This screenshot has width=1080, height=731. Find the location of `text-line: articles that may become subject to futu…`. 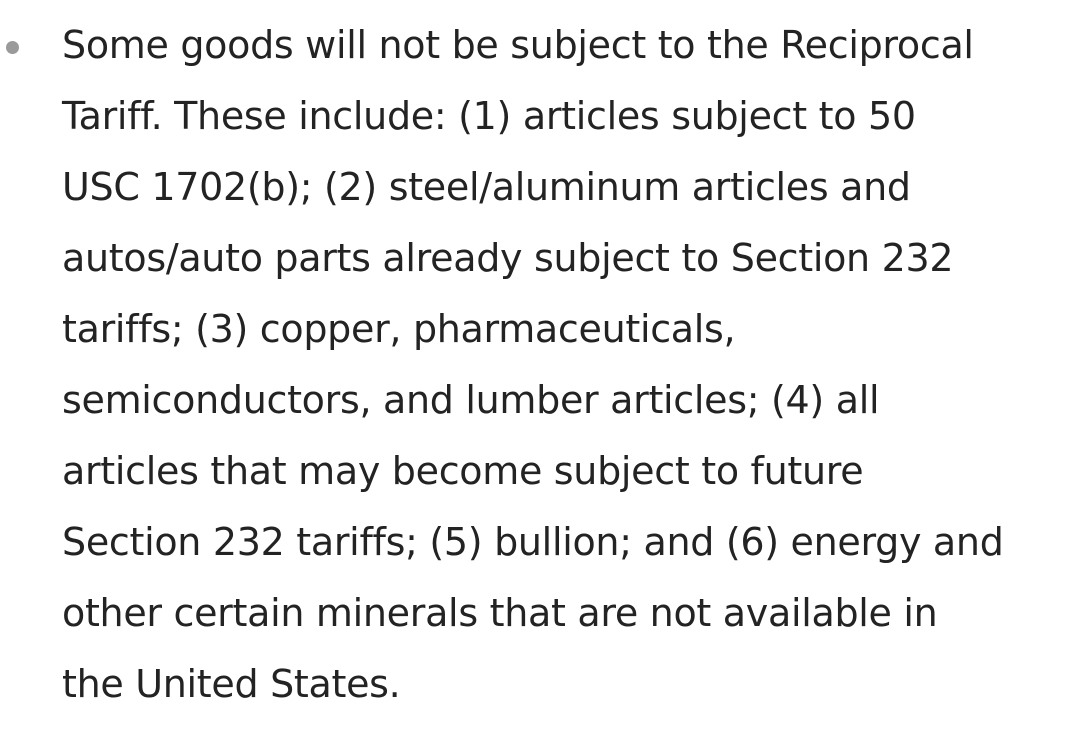

text-line: articles that may become subject to futu… is located at coordinates (463, 471).